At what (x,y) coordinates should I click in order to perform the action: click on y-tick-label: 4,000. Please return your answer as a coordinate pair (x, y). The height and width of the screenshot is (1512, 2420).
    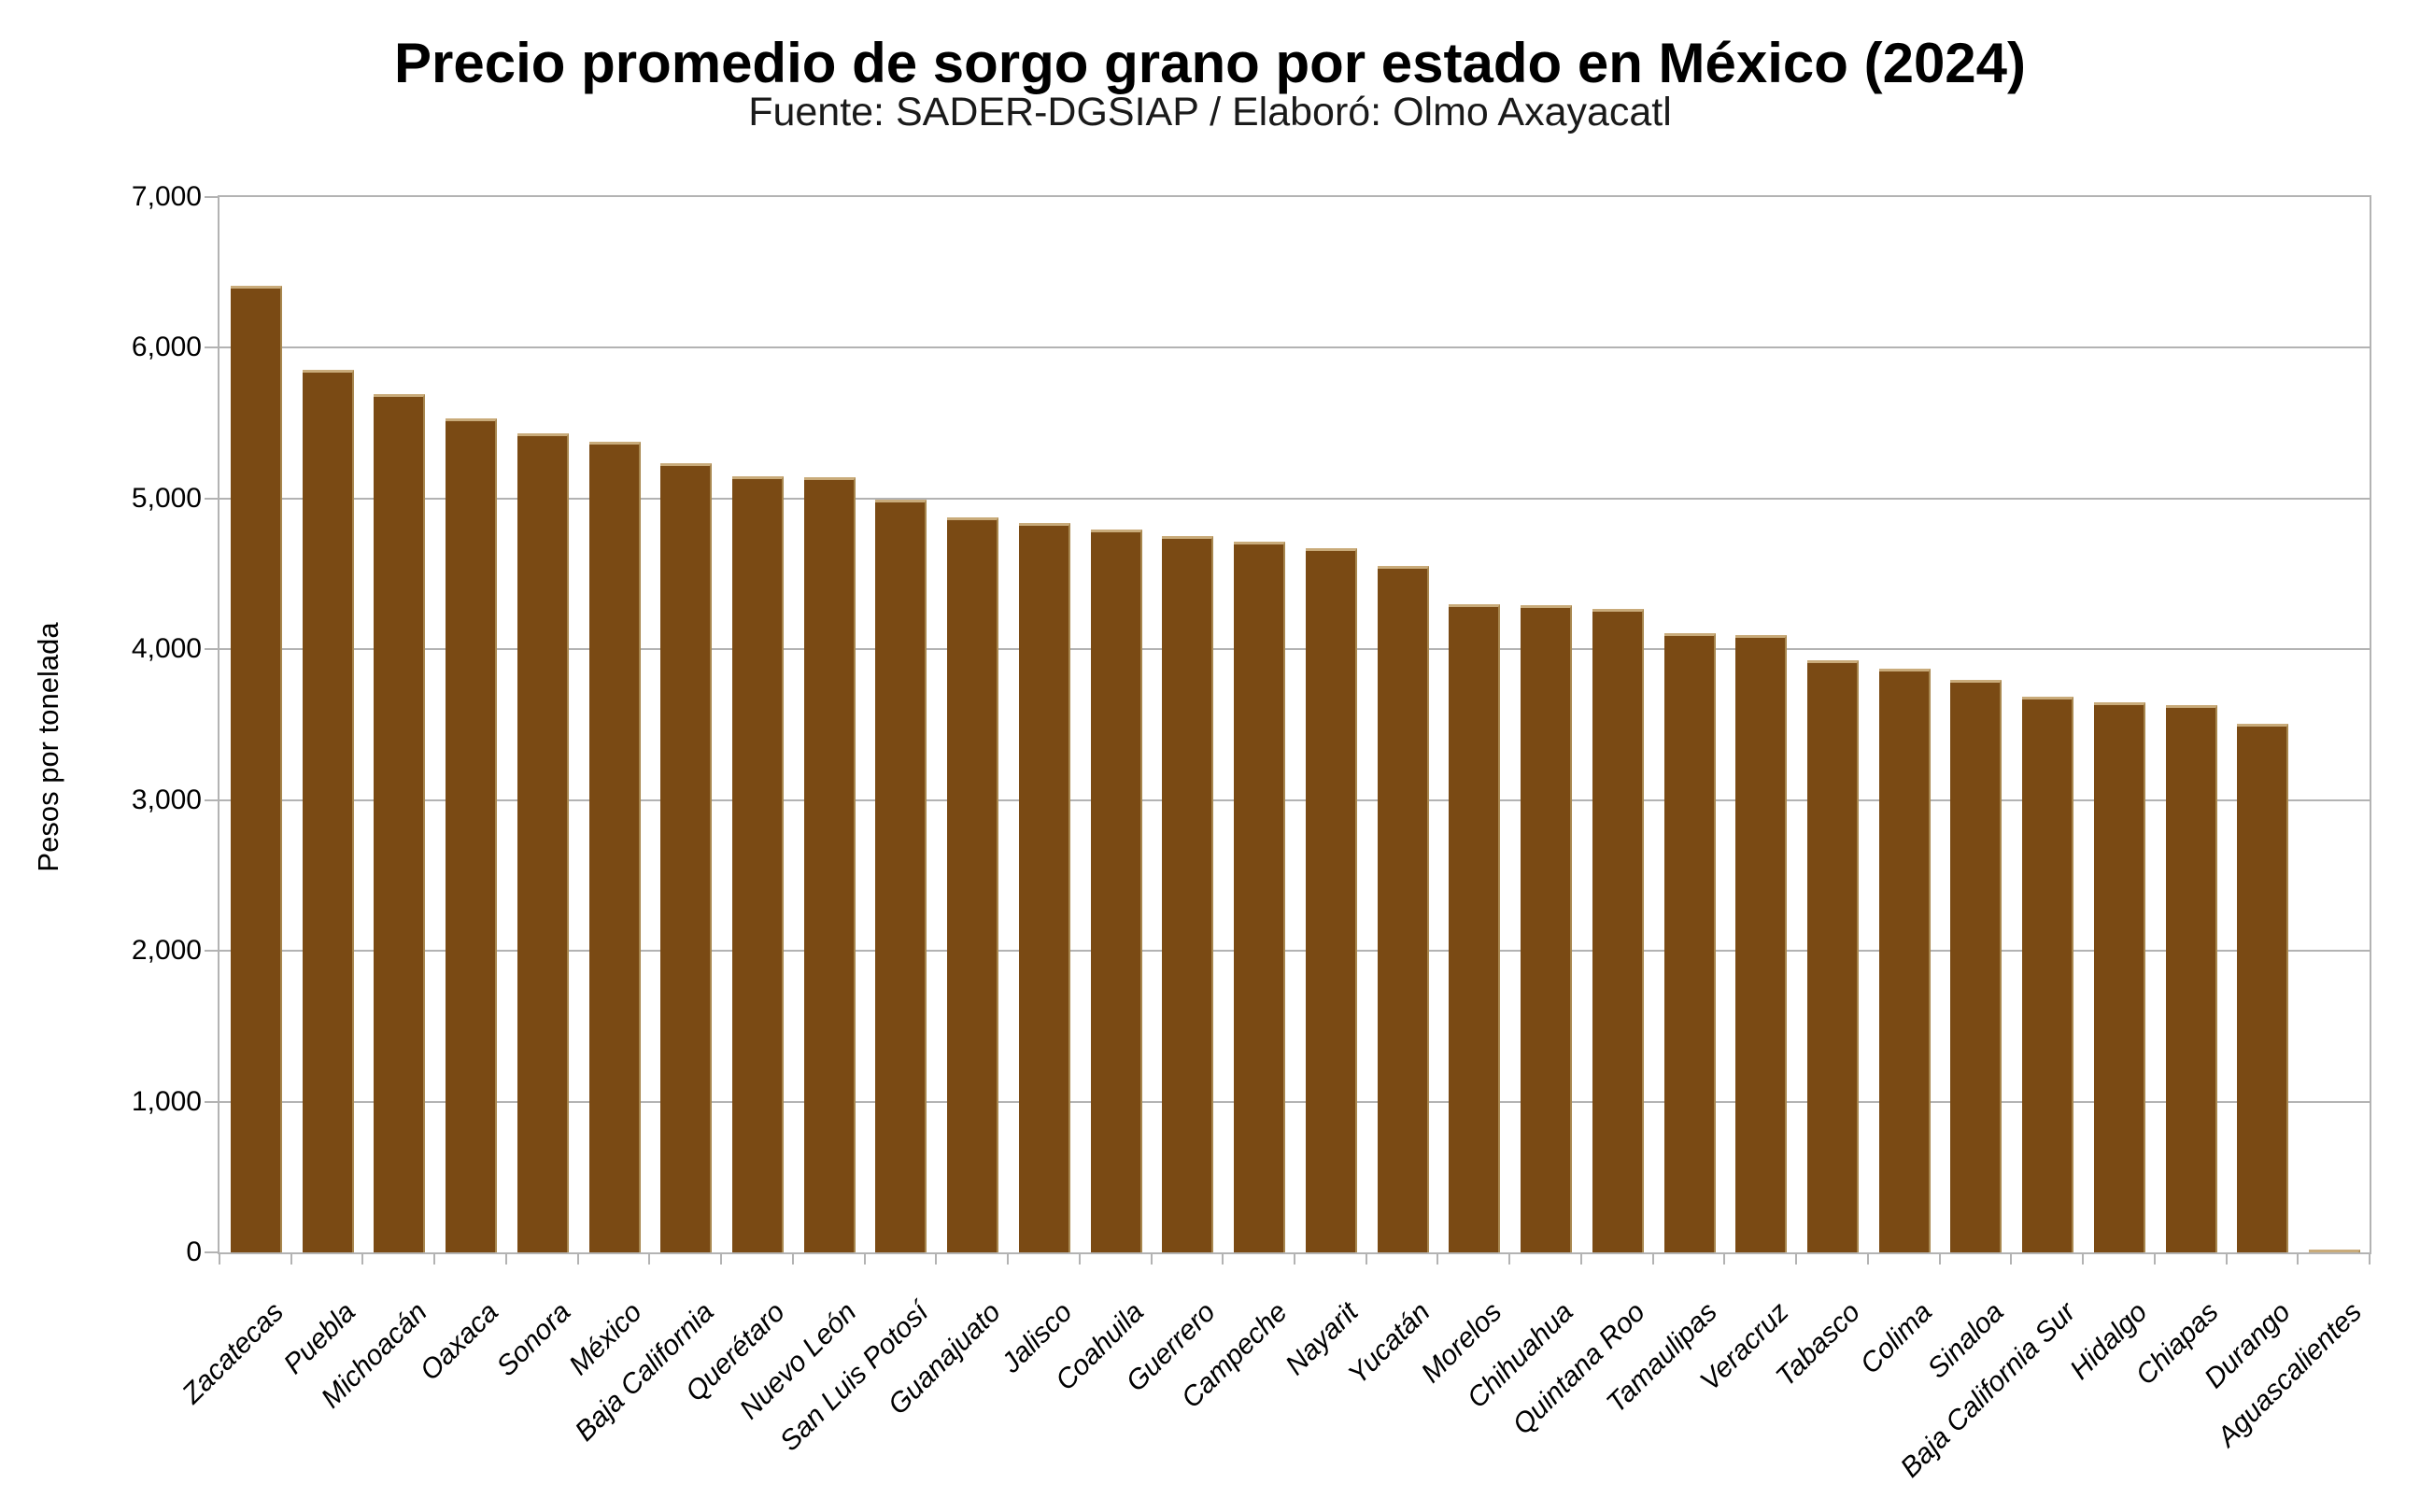
    Looking at the image, I should click on (166, 649).